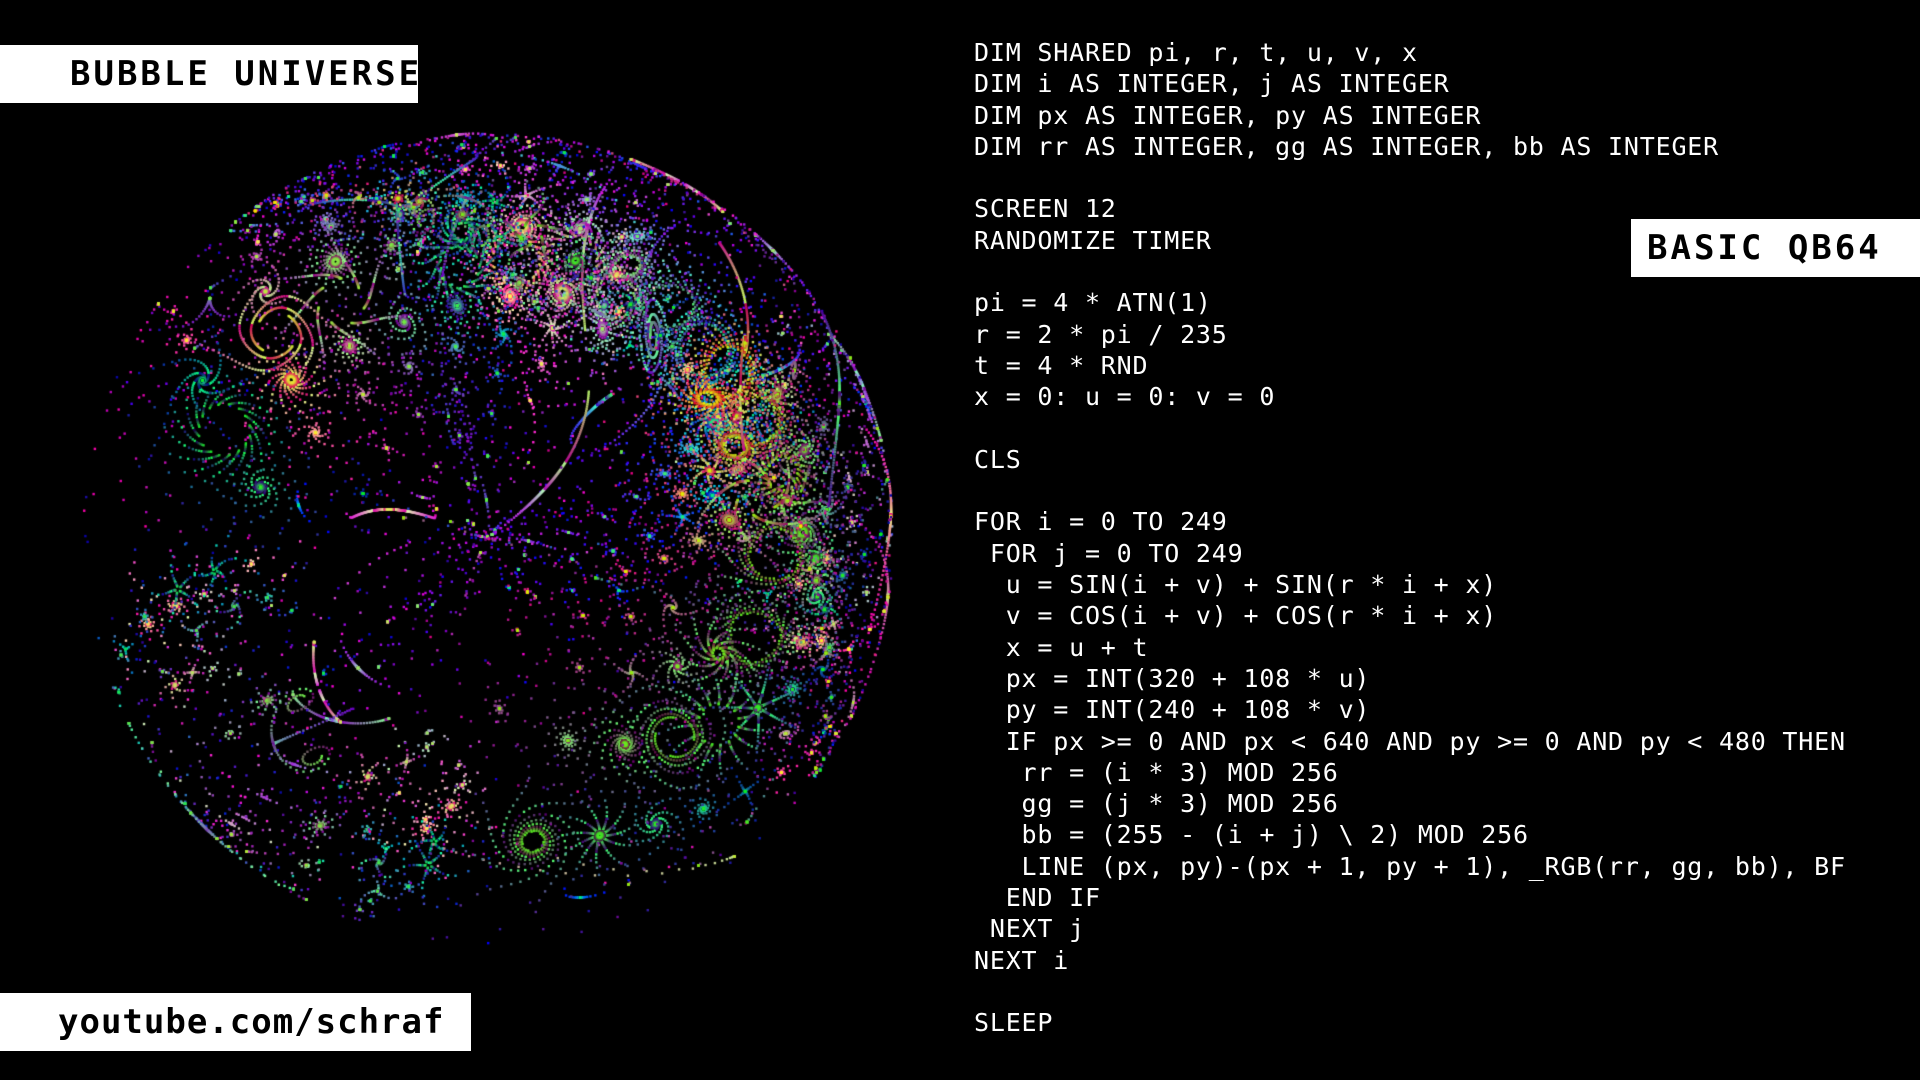  What do you see at coordinates (1196, 52) in the screenshot?
I see `code-line: DIM SHARED pi, r, t, u, v, x` at bounding box center [1196, 52].